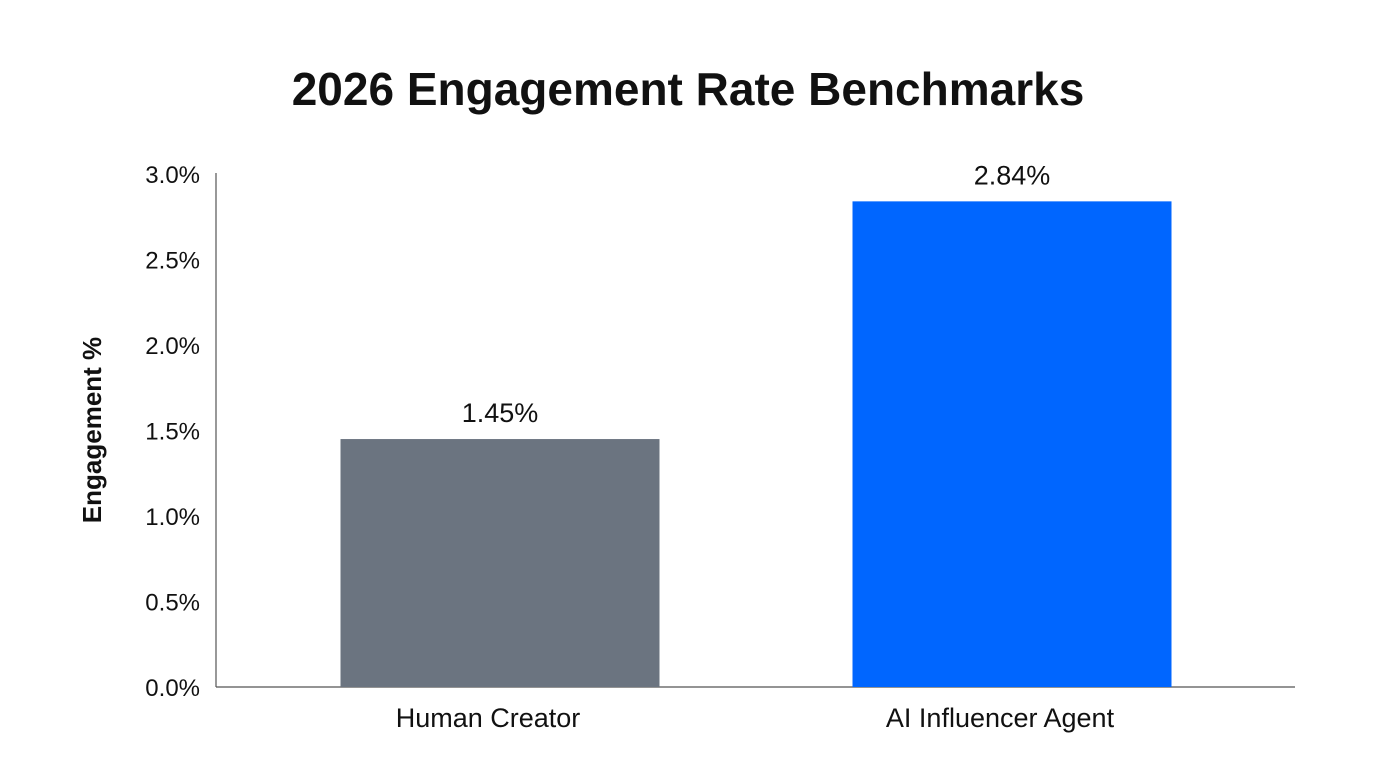 This screenshot has width=1376, height=773. I want to click on y-tick-label: 0.0%, so click(172, 688).